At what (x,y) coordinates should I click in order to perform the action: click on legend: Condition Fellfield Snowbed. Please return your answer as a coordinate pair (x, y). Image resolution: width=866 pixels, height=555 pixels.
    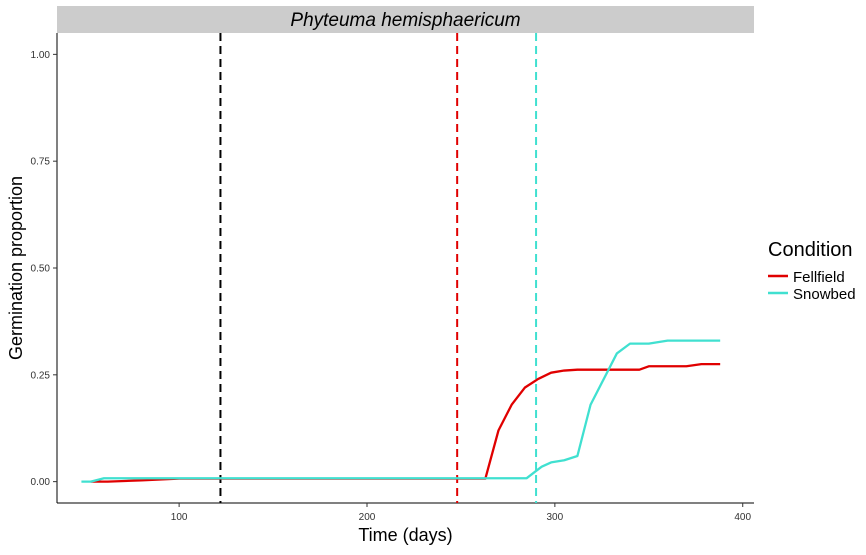
    Looking at the image, I should click on (812, 271).